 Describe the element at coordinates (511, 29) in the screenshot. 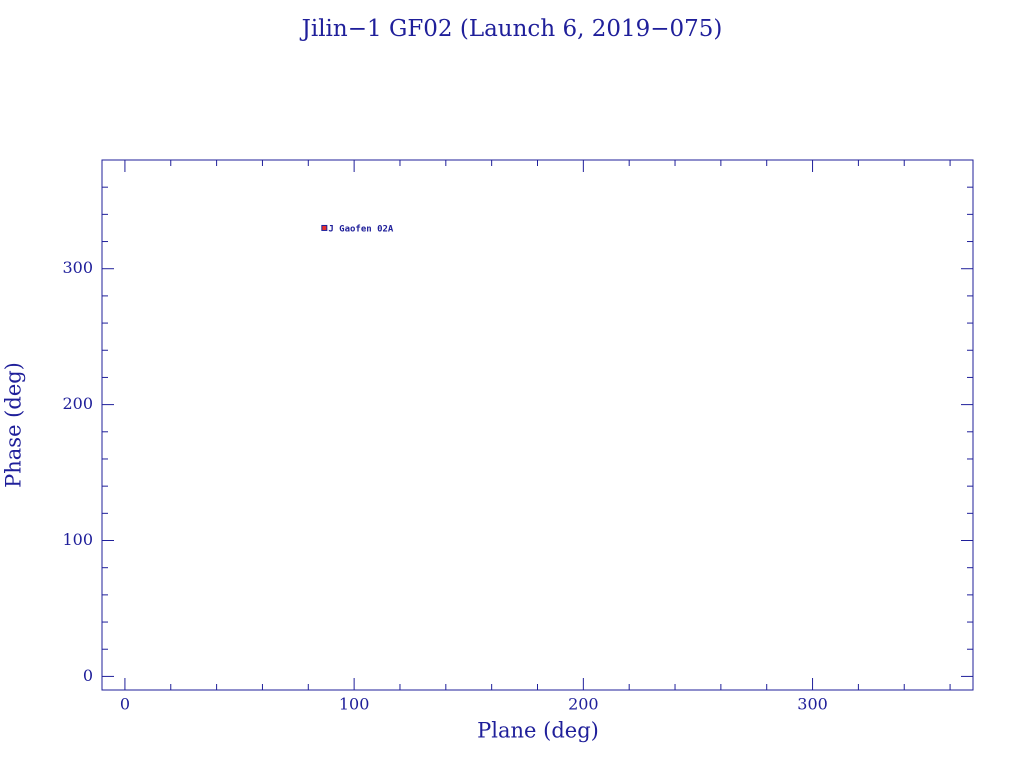

I see `chart-title: Jilin−1 GF02 (Launch 6, 2019−075)` at that location.